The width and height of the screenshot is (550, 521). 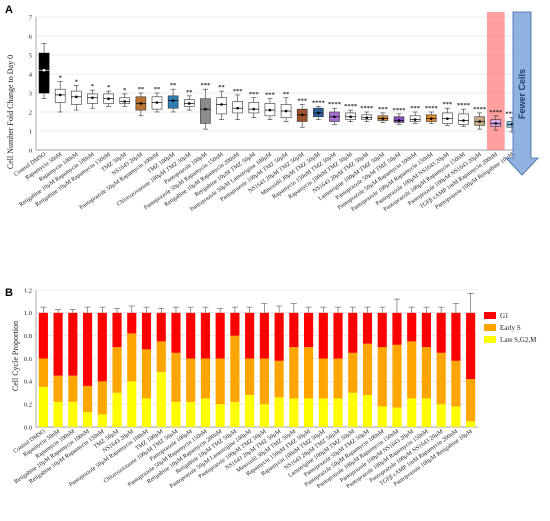 What do you see at coordinates (504, 316) in the screenshot?
I see `legend-label: G1` at bounding box center [504, 316].